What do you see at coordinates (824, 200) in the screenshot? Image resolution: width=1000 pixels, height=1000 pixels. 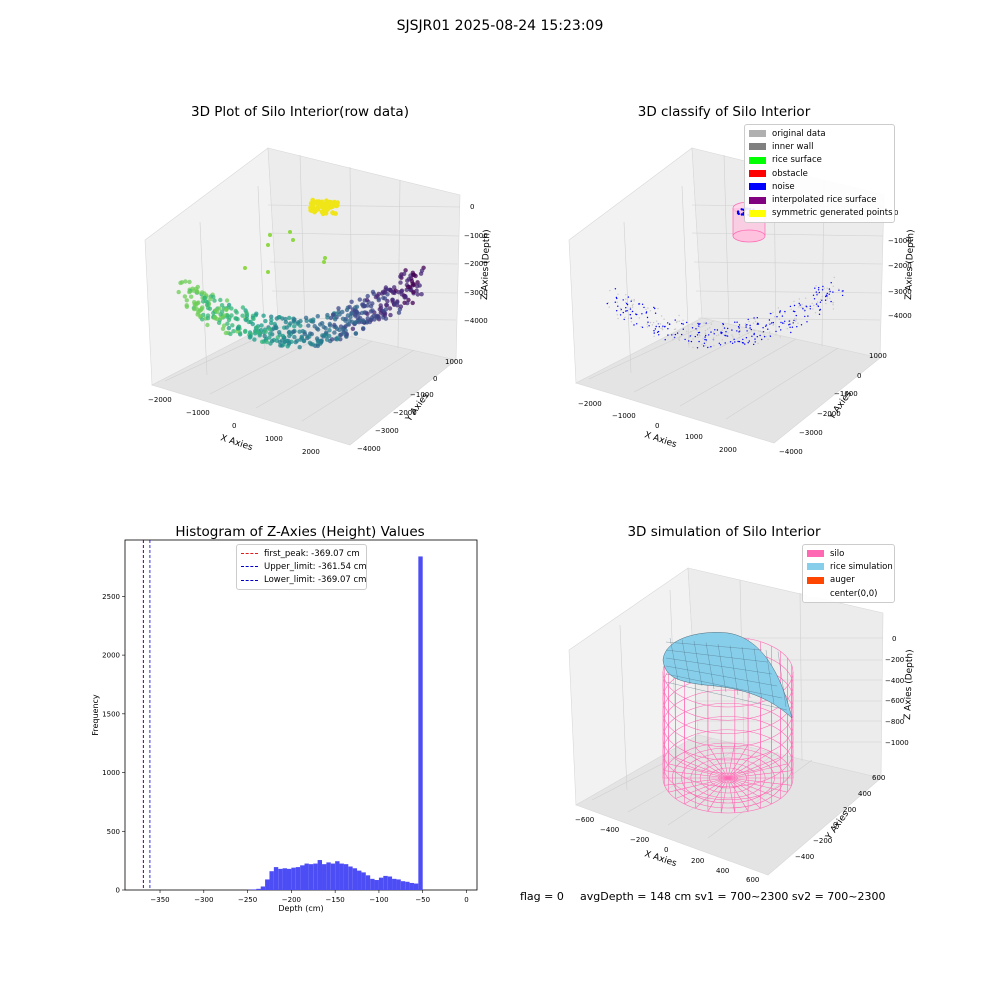 I see `legend-label: interpolated rice surface` at bounding box center [824, 200].